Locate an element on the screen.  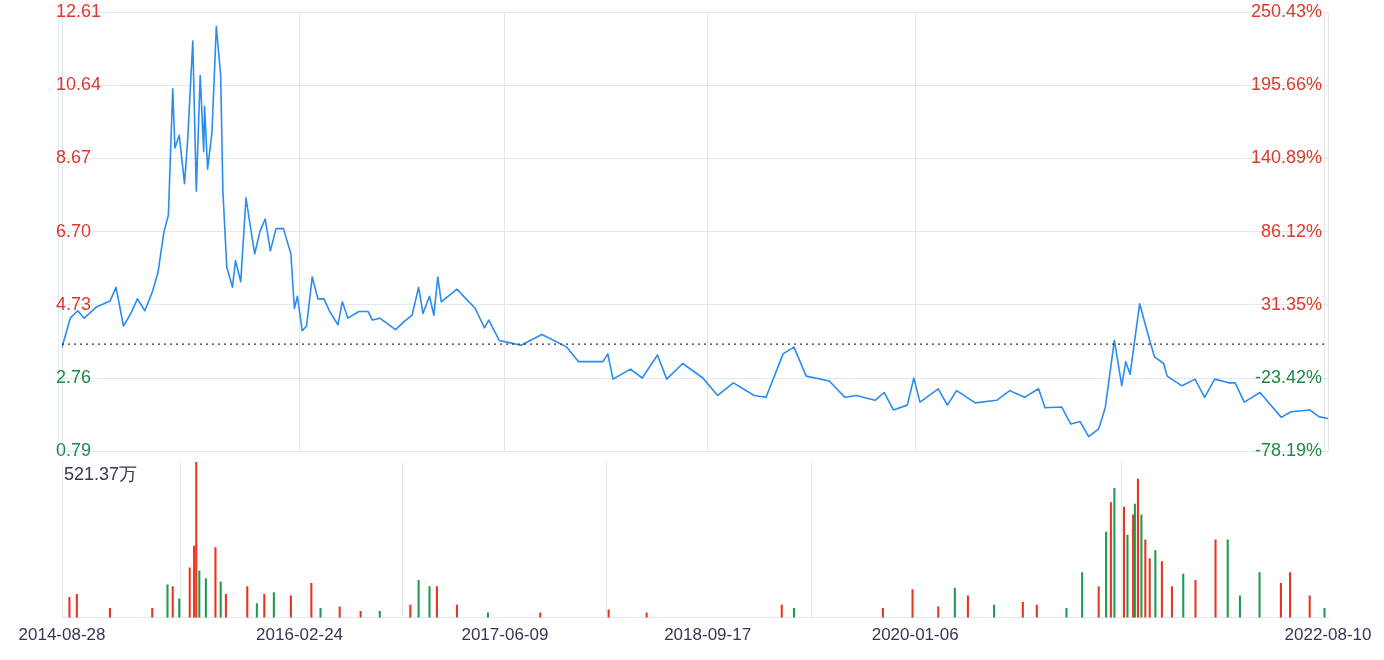
y-tick-label: 0.79 is located at coordinates (74, 450).